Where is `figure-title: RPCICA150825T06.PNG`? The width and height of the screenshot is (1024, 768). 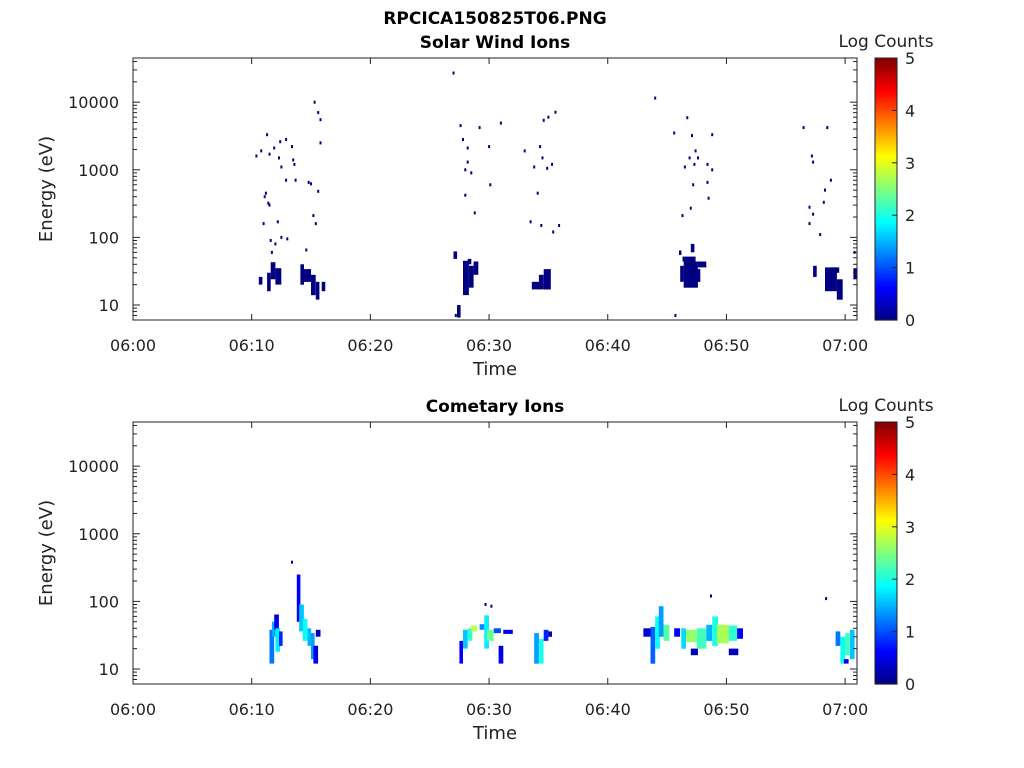
figure-title: RPCICA150825T06.PNG is located at coordinates (494, 19).